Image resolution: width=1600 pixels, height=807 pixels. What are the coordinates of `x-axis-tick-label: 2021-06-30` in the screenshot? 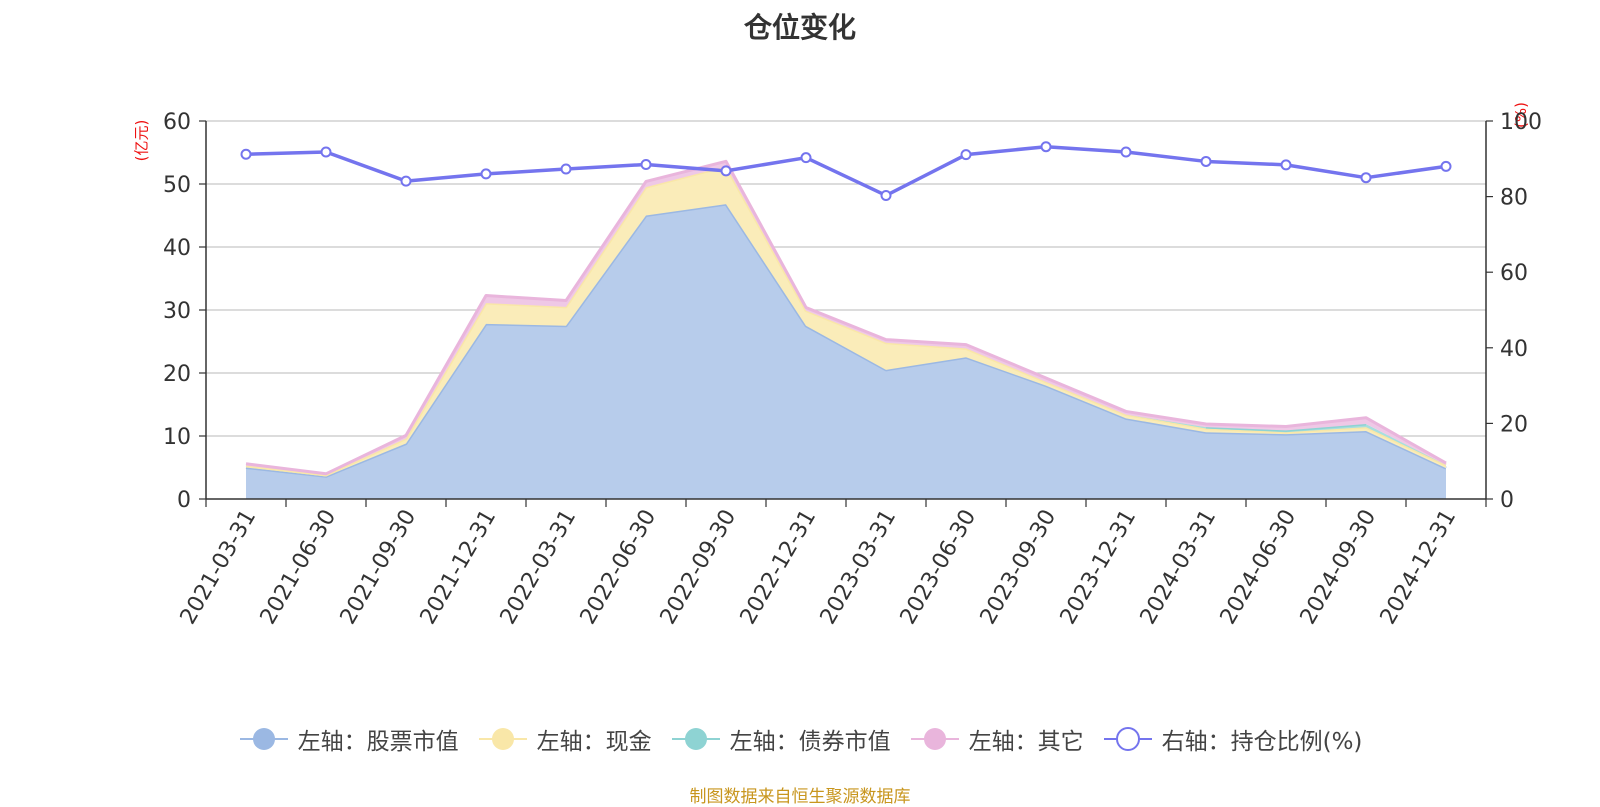 It's located at (299, 567).